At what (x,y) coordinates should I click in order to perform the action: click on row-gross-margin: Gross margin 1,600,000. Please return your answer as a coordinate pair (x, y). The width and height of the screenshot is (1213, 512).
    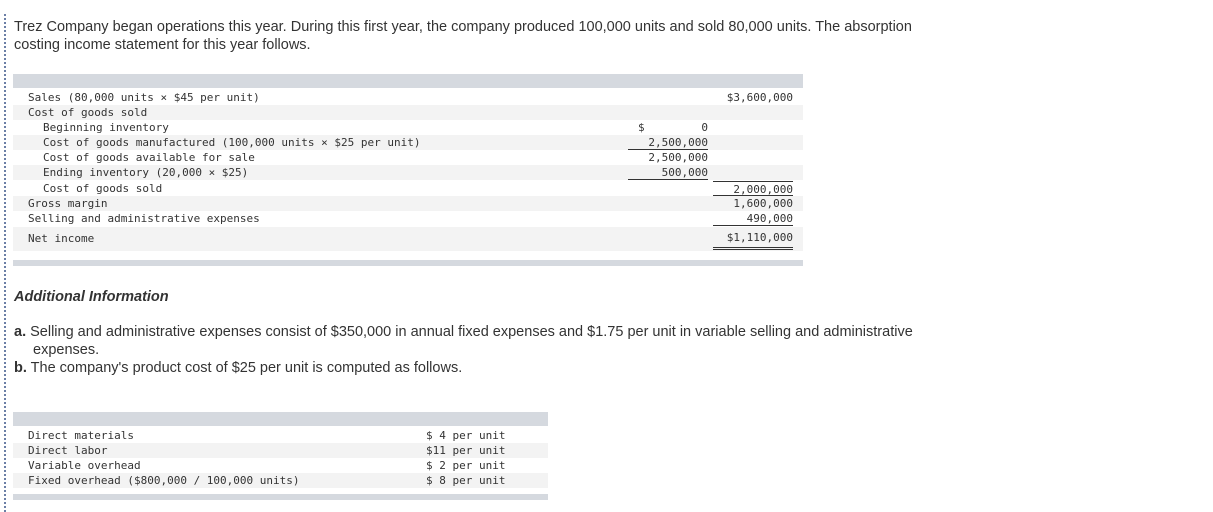
    Looking at the image, I should click on (408, 203).